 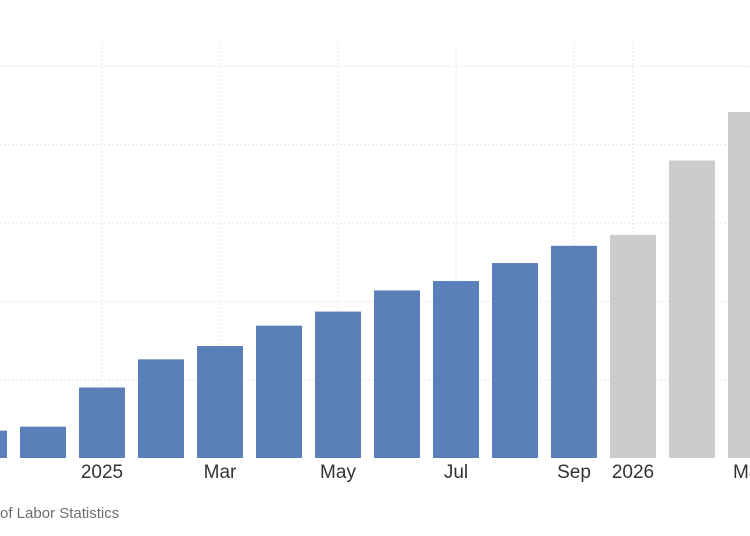 I want to click on x-tick-label: Sep, so click(x=574, y=472).